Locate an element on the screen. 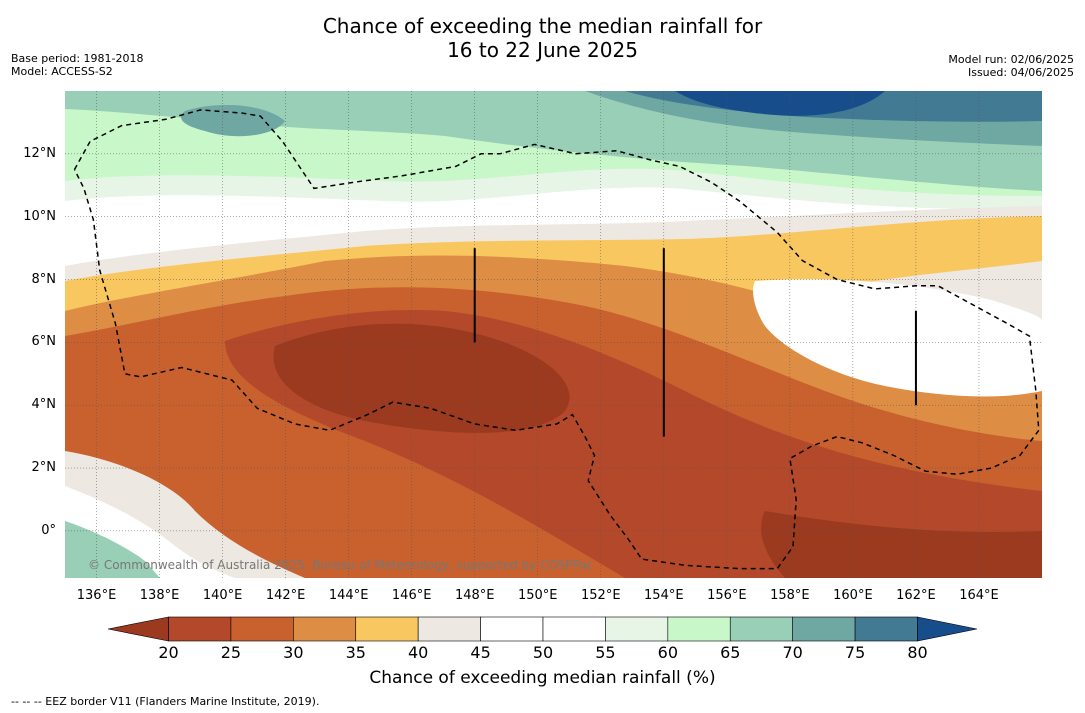 Image resolution: width=1085 pixels, height=713 pixels. longitude-tick-label: 148°E is located at coordinates (474, 595).